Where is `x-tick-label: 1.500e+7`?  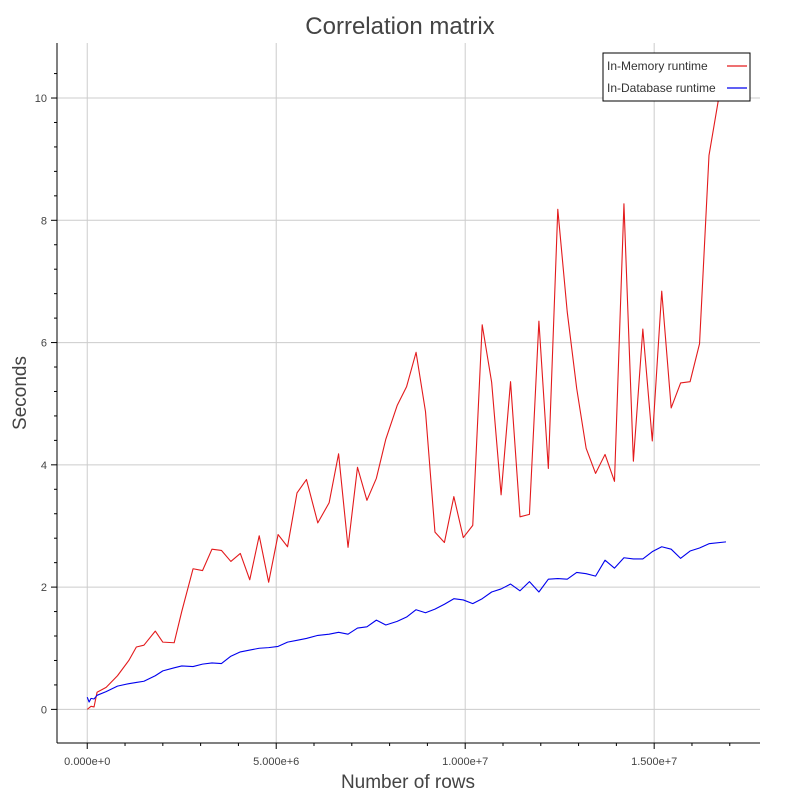 x-tick-label: 1.500e+7 is located at coordinates (654, 762).